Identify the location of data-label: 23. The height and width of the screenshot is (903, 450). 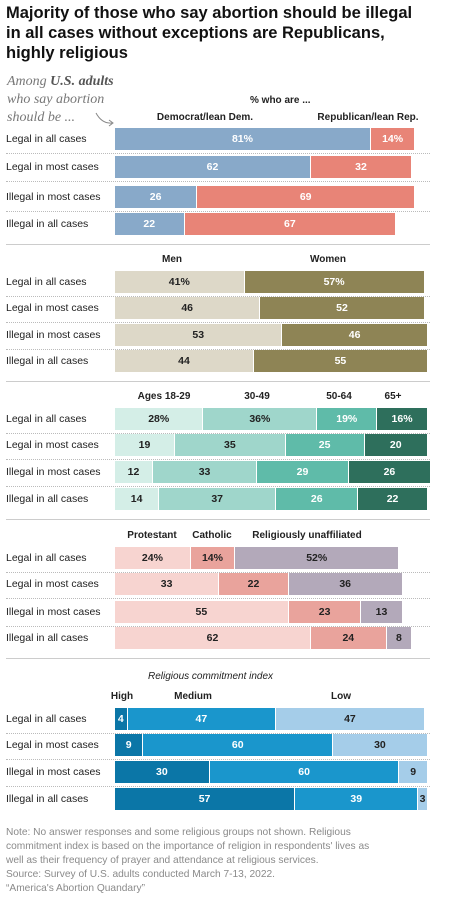
(324, 612).